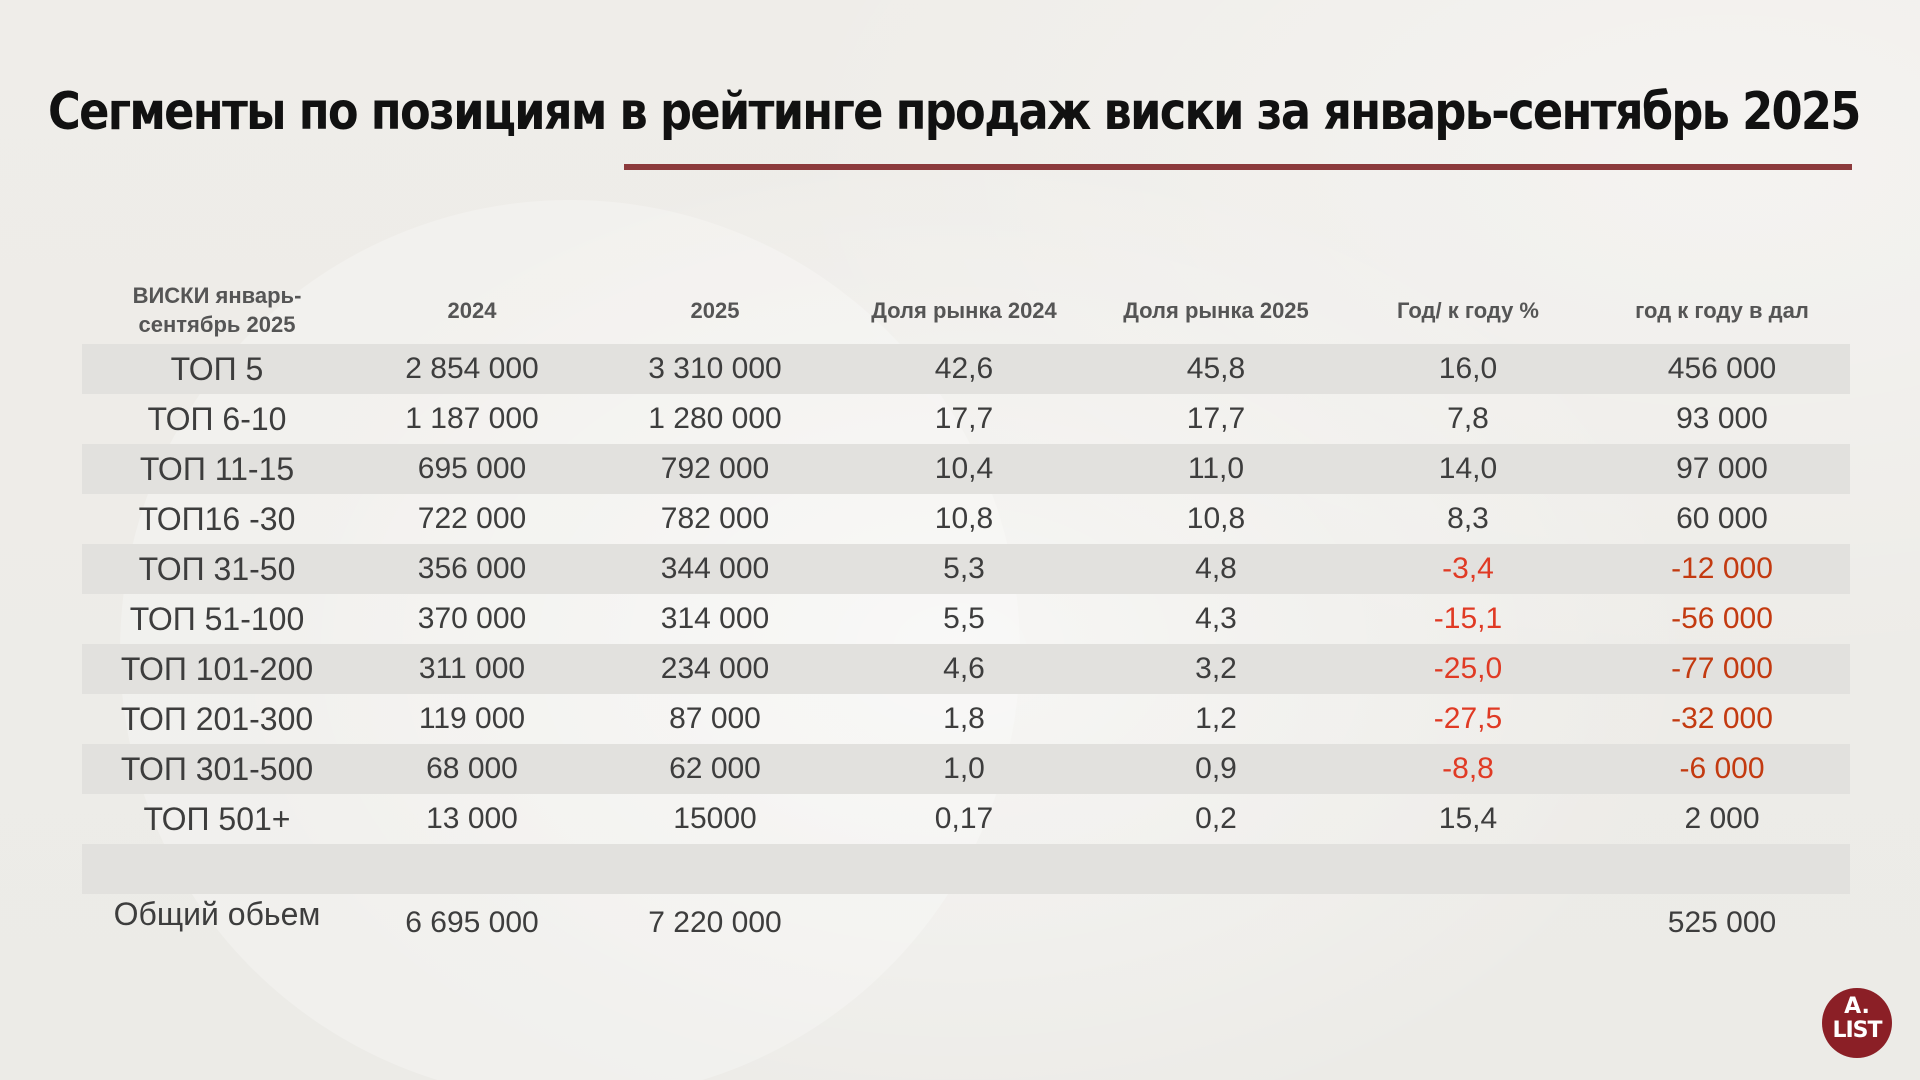  Describe the element at coordinates (715, 618) in the screenshot. I see `value-2025-cell: 314 000` at that location.